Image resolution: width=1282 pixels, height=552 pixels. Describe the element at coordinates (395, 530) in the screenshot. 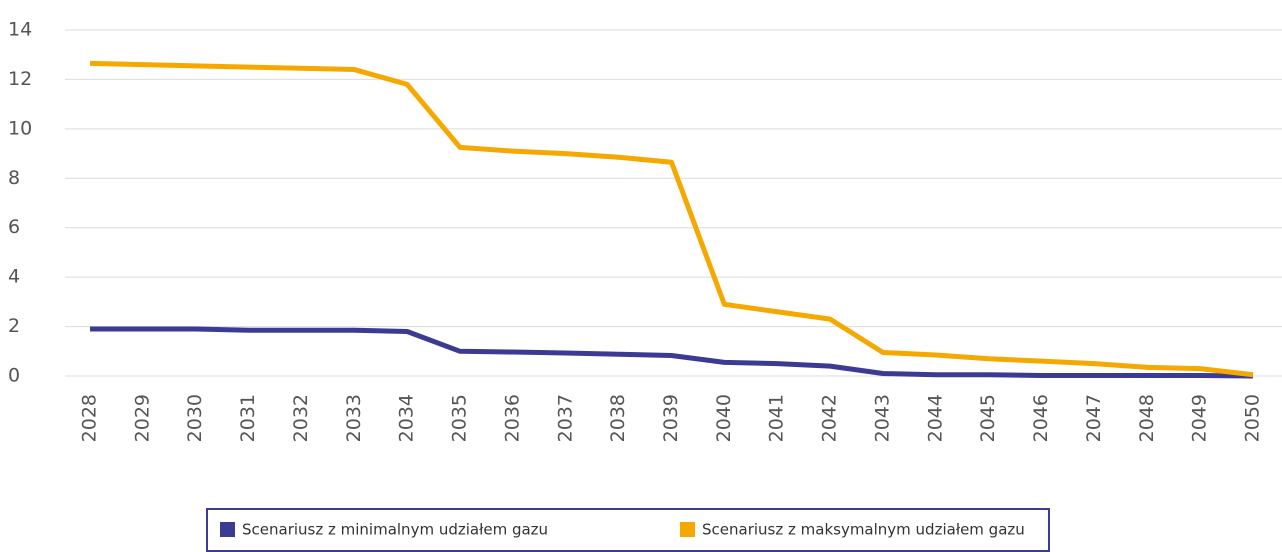

I see `legend-label: Scenariusz z minimalnym udziałem gazu` at that location.